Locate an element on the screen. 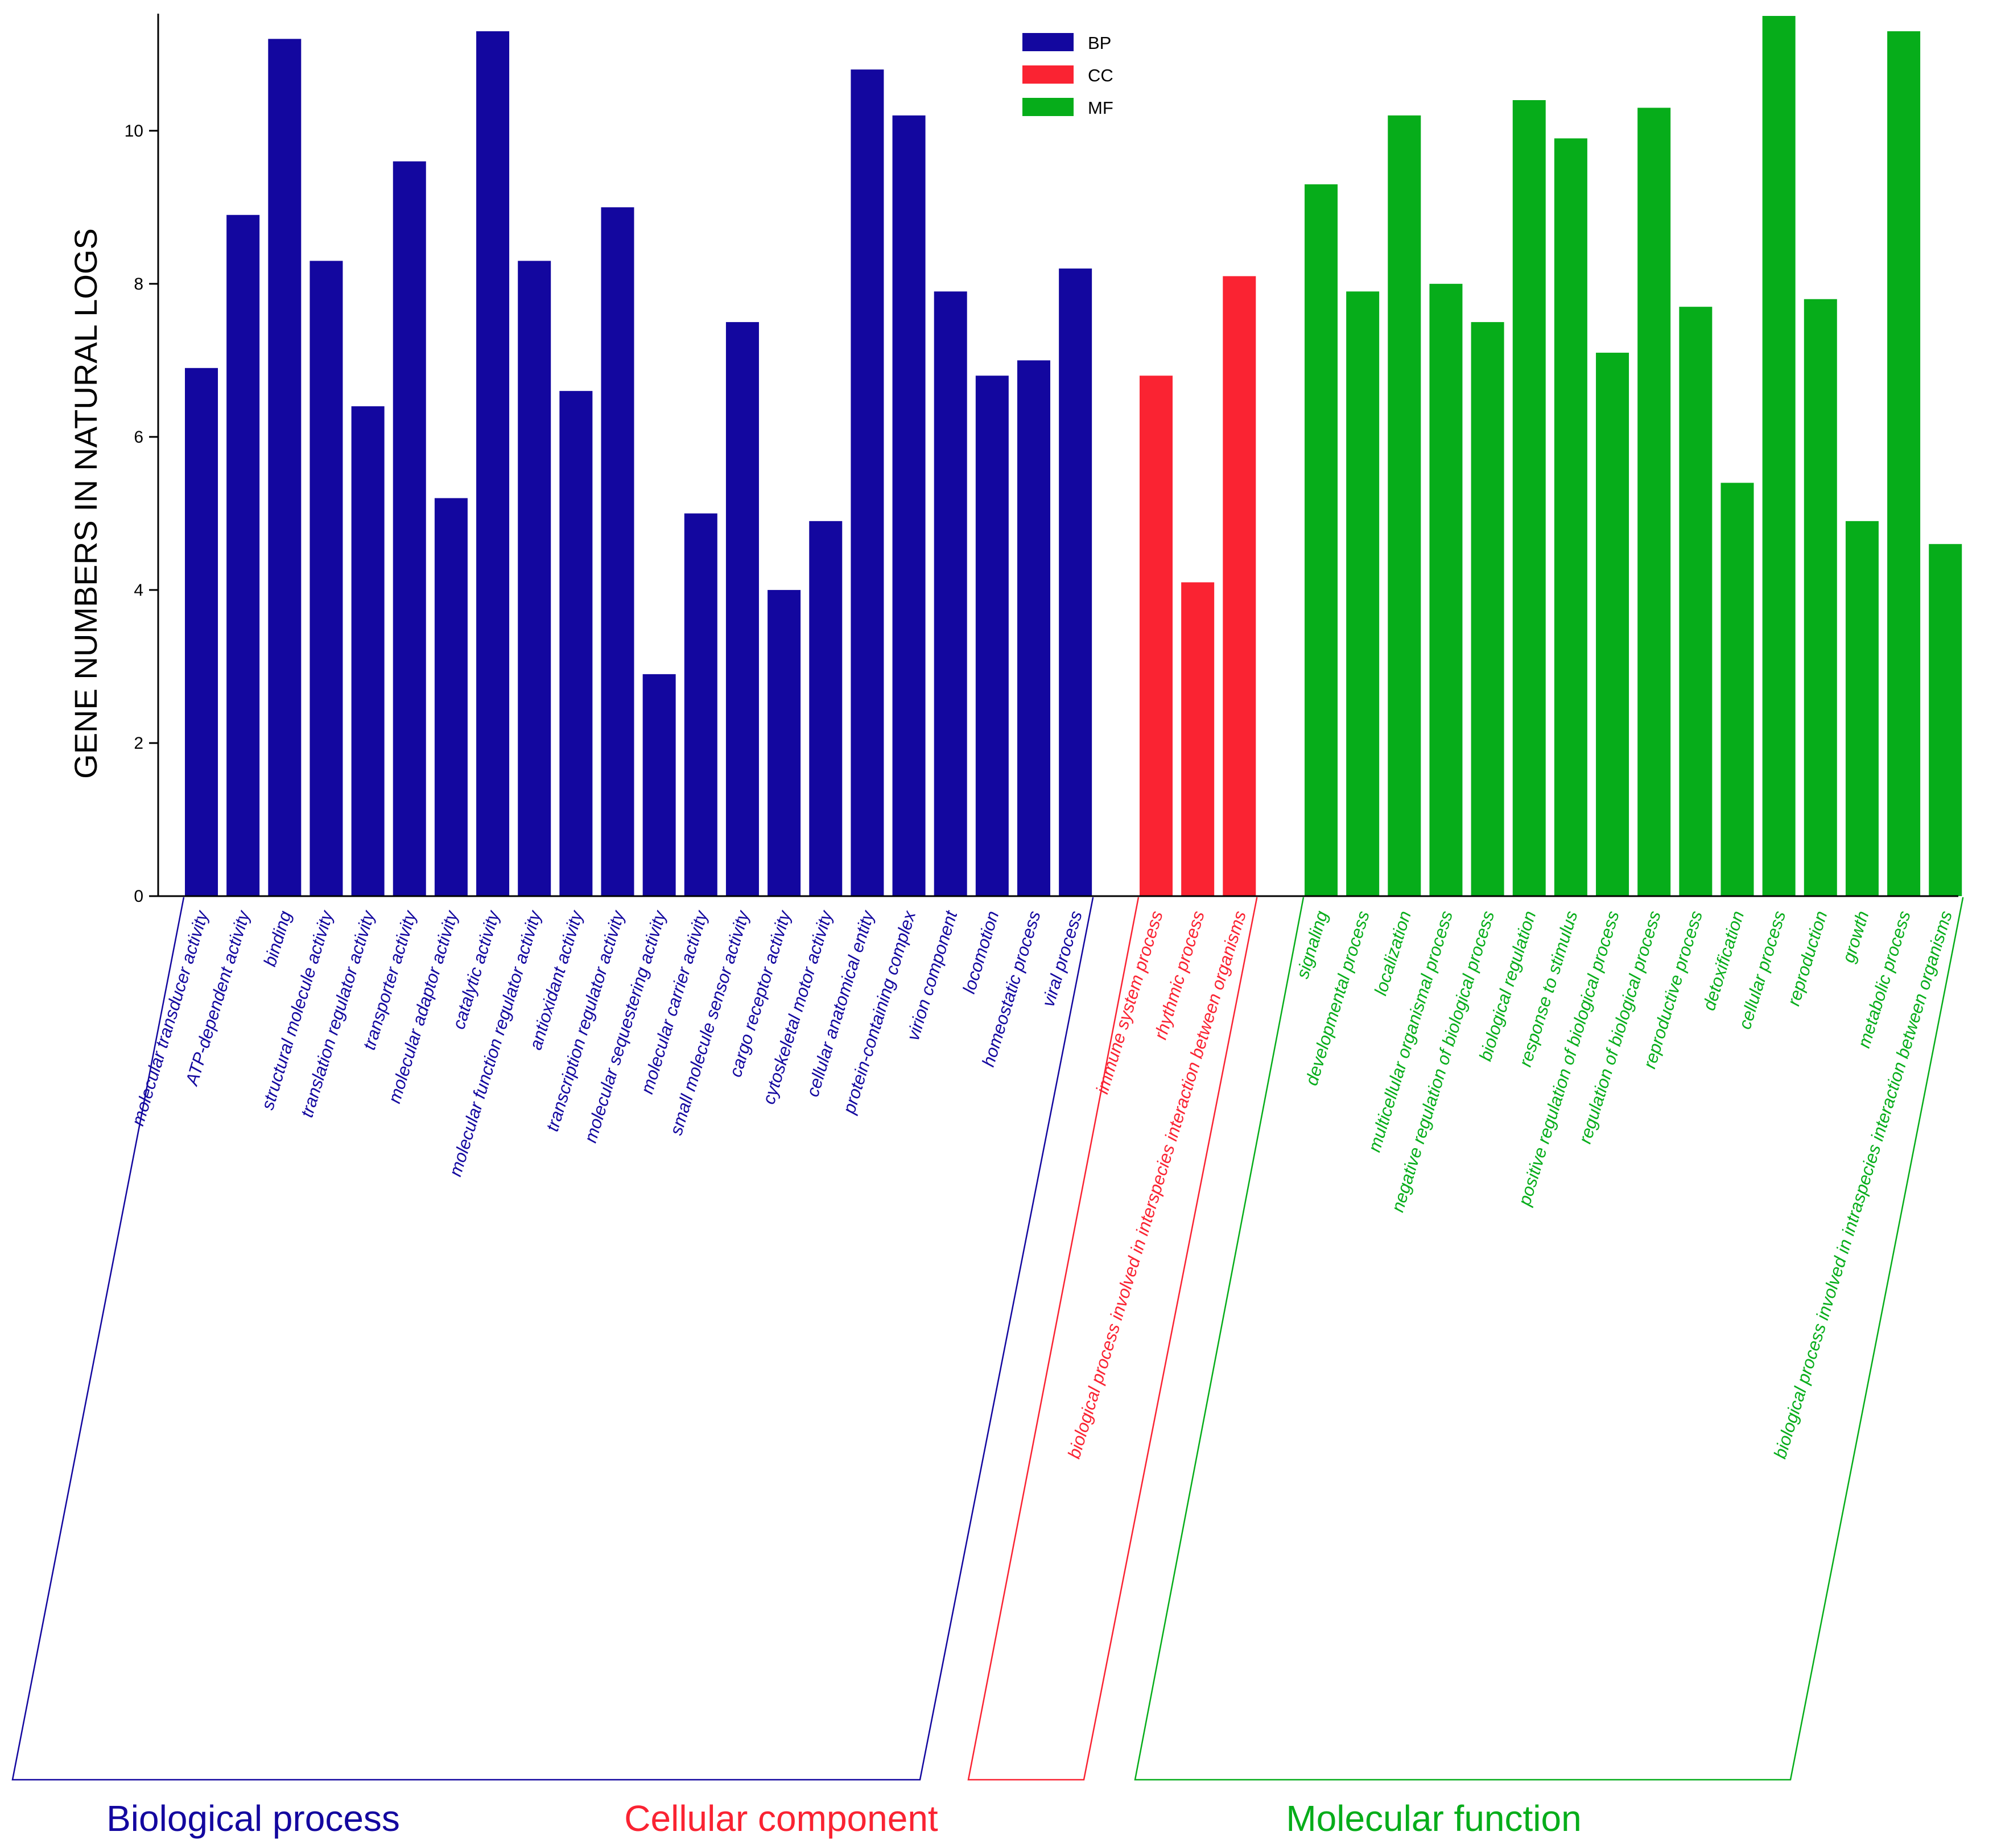  x-tick-label: molecular transducer activity is located at coordinates (169, 1017).